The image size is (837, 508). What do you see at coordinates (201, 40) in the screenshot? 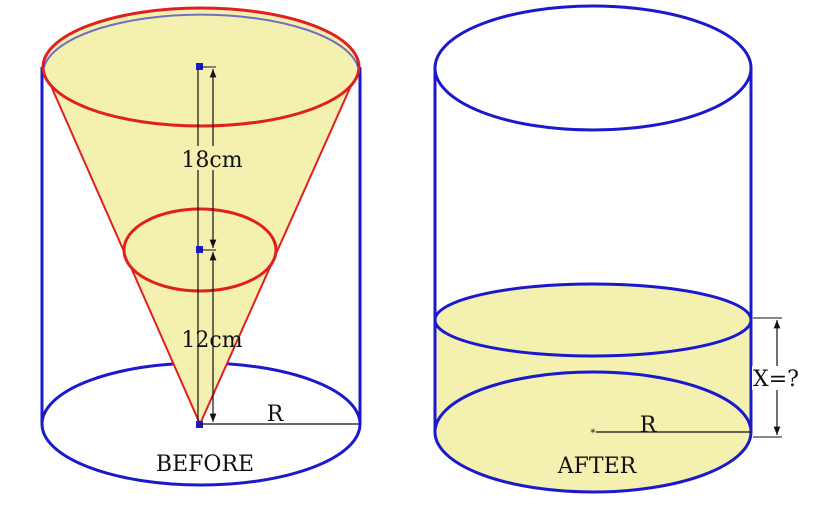
I see `cylinder-top-back` at bounding box center [201, 40].